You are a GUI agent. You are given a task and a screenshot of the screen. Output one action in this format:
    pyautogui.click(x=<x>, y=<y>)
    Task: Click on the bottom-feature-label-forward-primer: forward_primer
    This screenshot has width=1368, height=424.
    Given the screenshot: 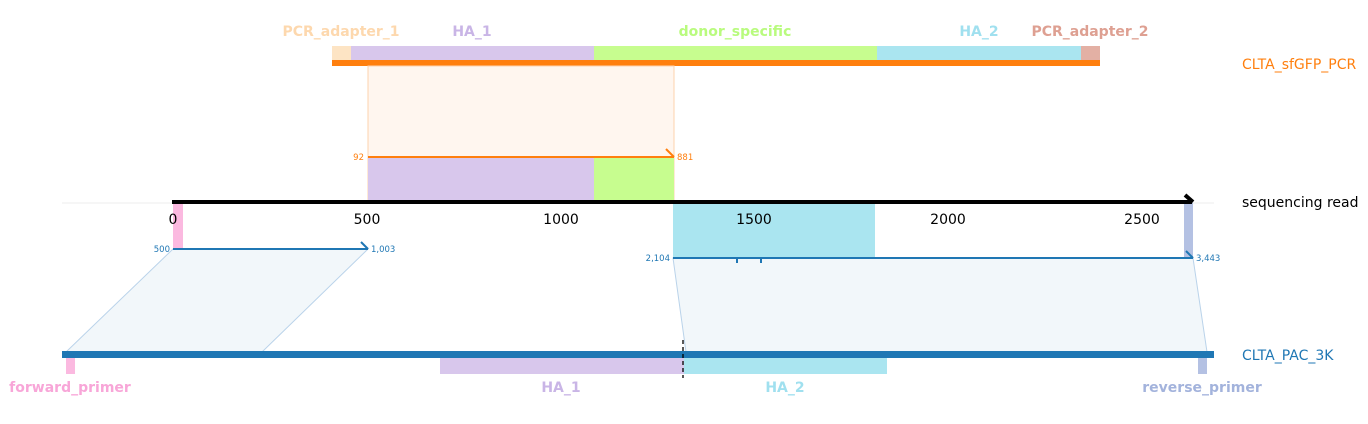 What is the action you would take?
    pyautogui.click(x=70, y=388)
    